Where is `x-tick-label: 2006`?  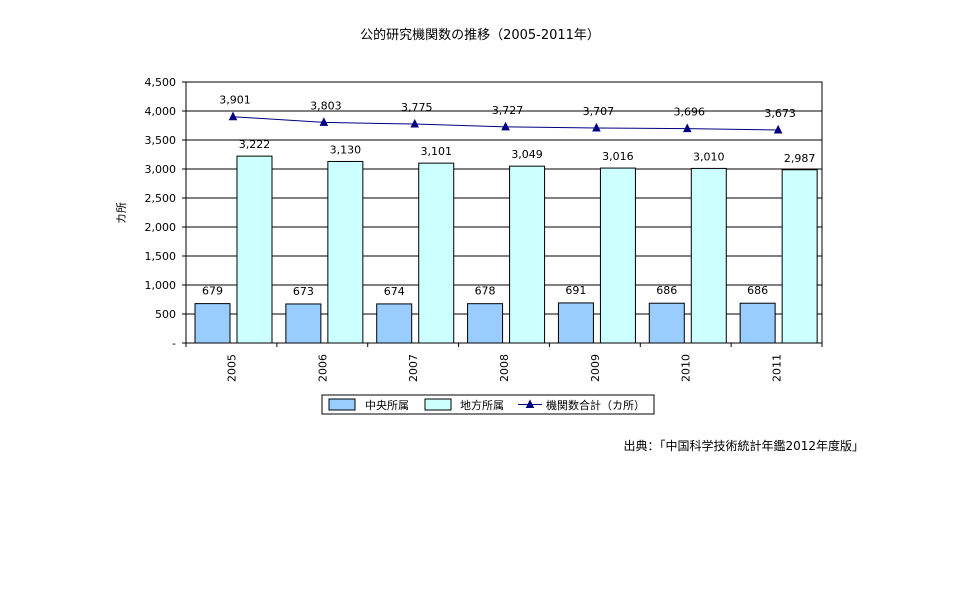 x-tick-label: 2006 is located at coordinates (322, 368).